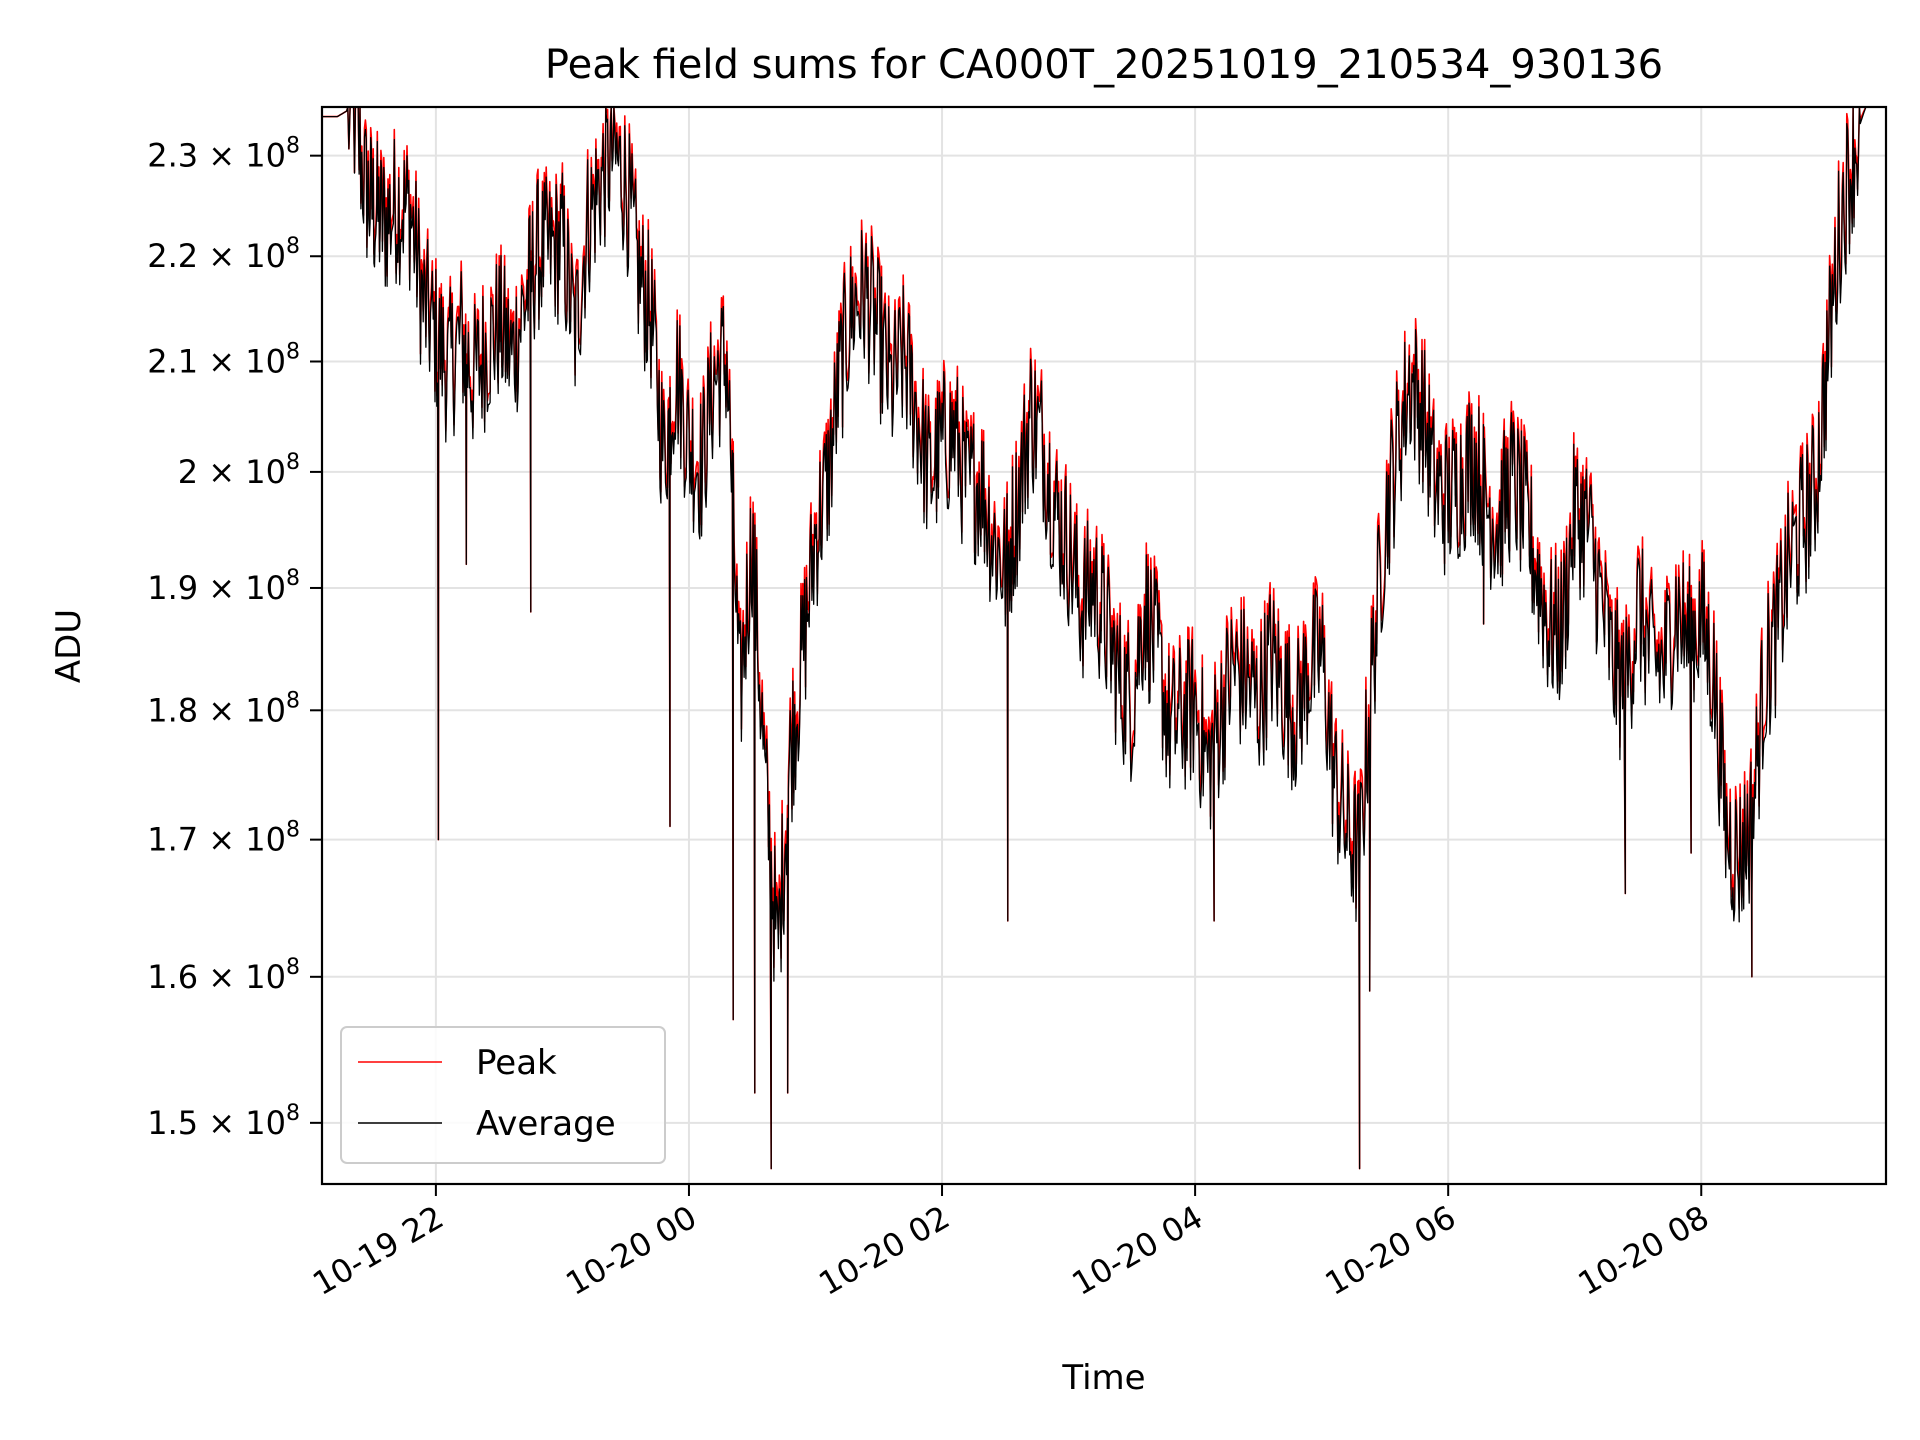 The width and height of the screenshot is (1920, 1440). I want to click on y-tick-label: 1.7 × 108, so click(223, 838).